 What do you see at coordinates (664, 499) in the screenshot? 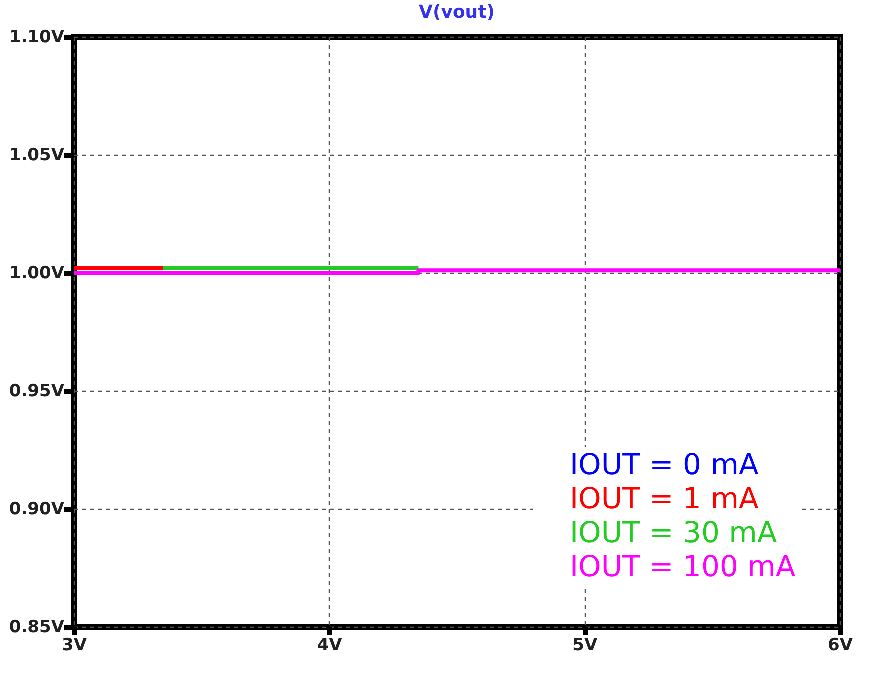
I see `text: IOUT = 1 mA` at bounding box center [664, 499].